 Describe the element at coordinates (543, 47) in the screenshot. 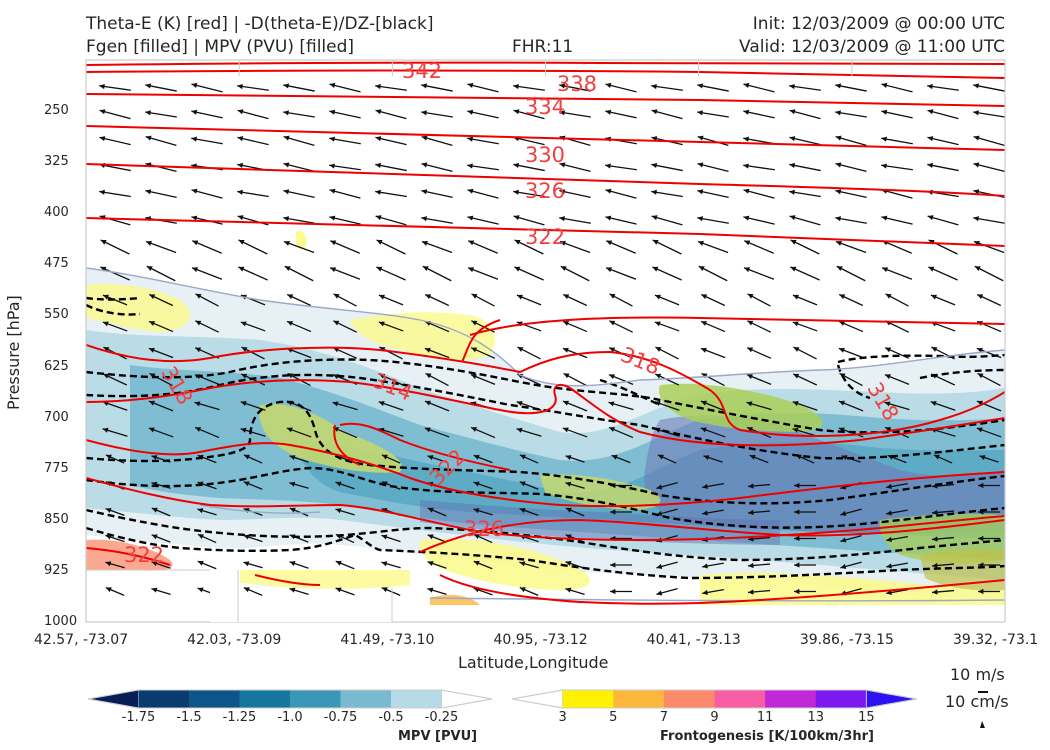

I see `forecast-hour: FHR:11` at that location.